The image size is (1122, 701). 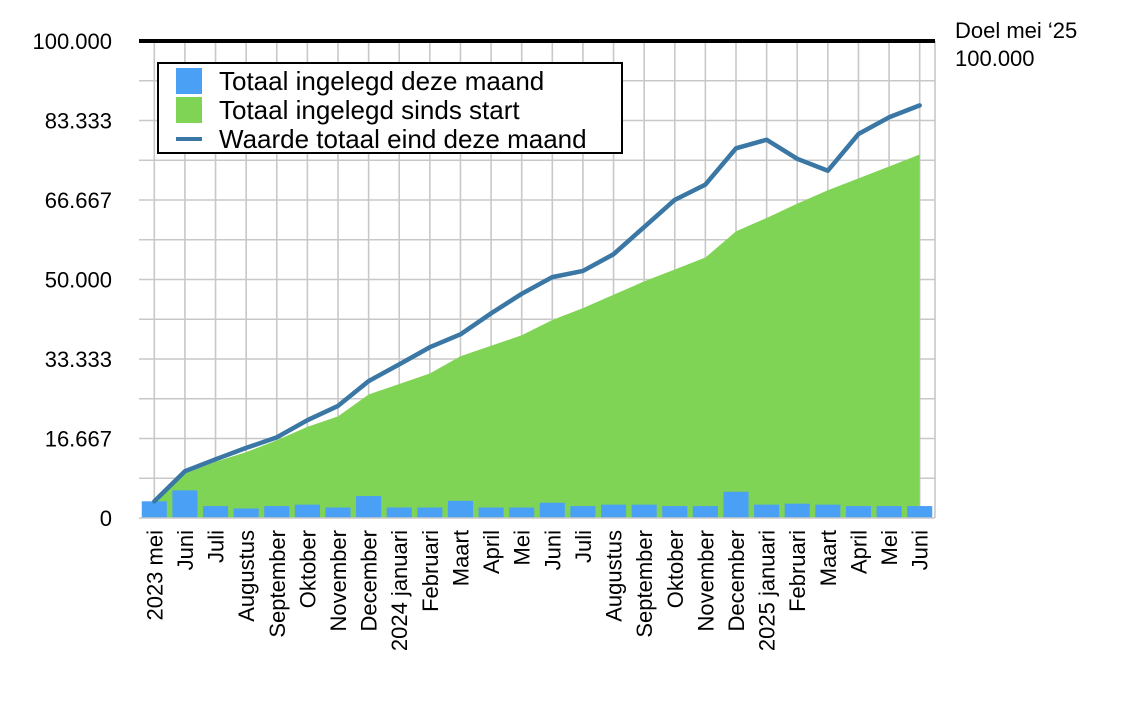 I want to click on legend-label-value: Waarde totaal eind deze maand, so click(x=403, y=138).